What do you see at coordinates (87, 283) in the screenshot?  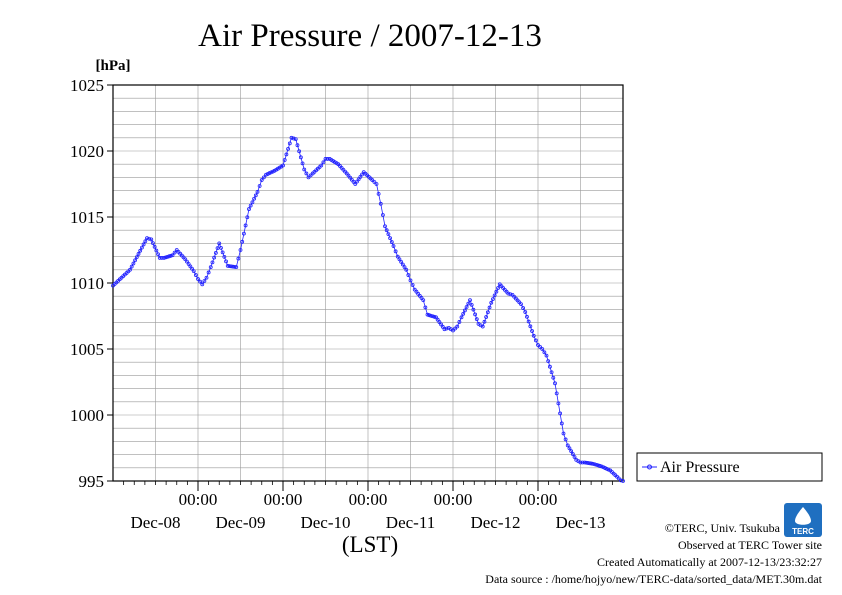 I see `y-tick-label: 1010` at bounding box center [87, 283].